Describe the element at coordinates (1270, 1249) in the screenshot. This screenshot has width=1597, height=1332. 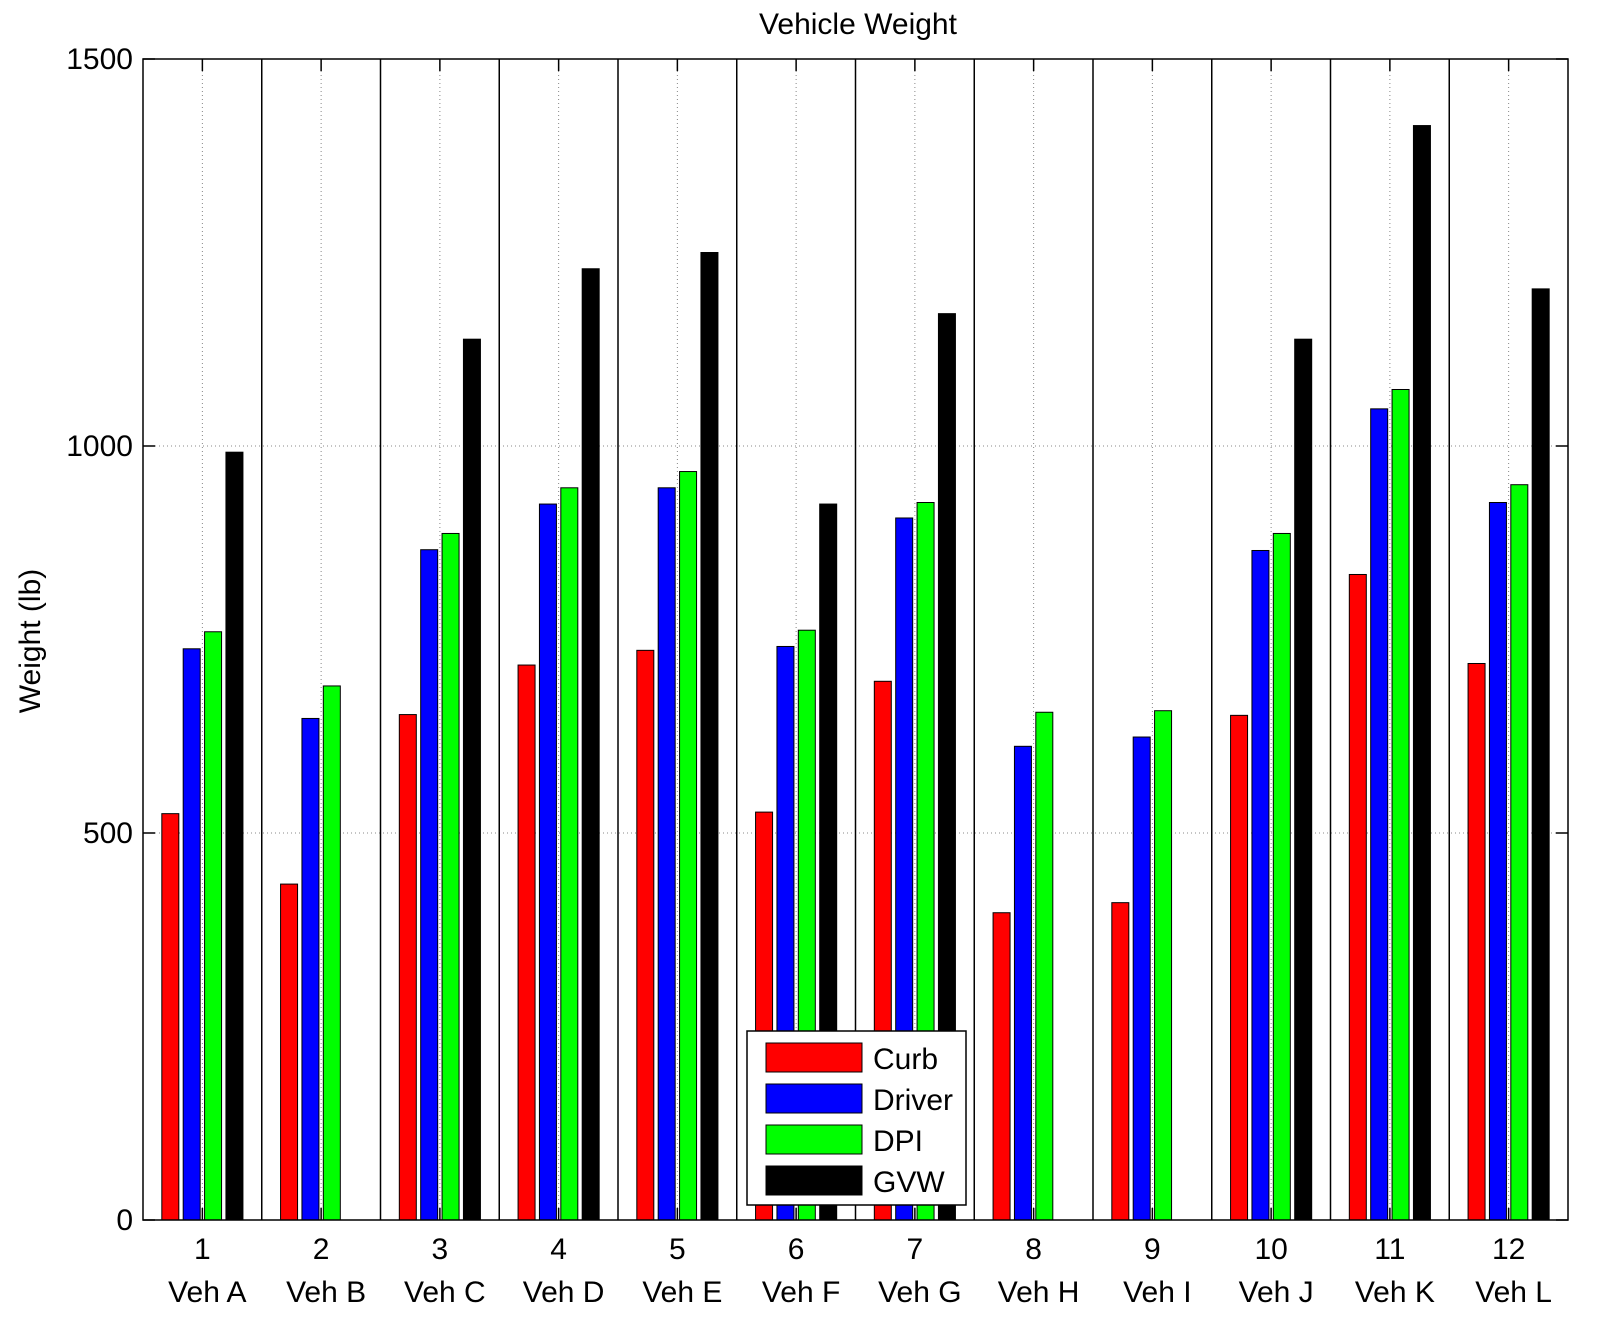
I see `x-tick-label: 10` at that location.